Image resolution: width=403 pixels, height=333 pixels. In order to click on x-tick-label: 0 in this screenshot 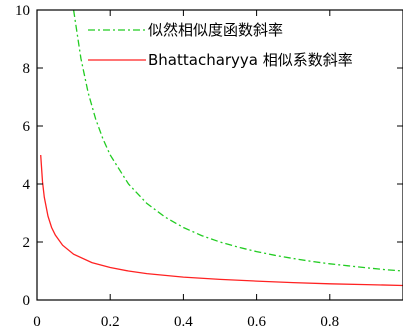, I will do `click(37, 322)`.